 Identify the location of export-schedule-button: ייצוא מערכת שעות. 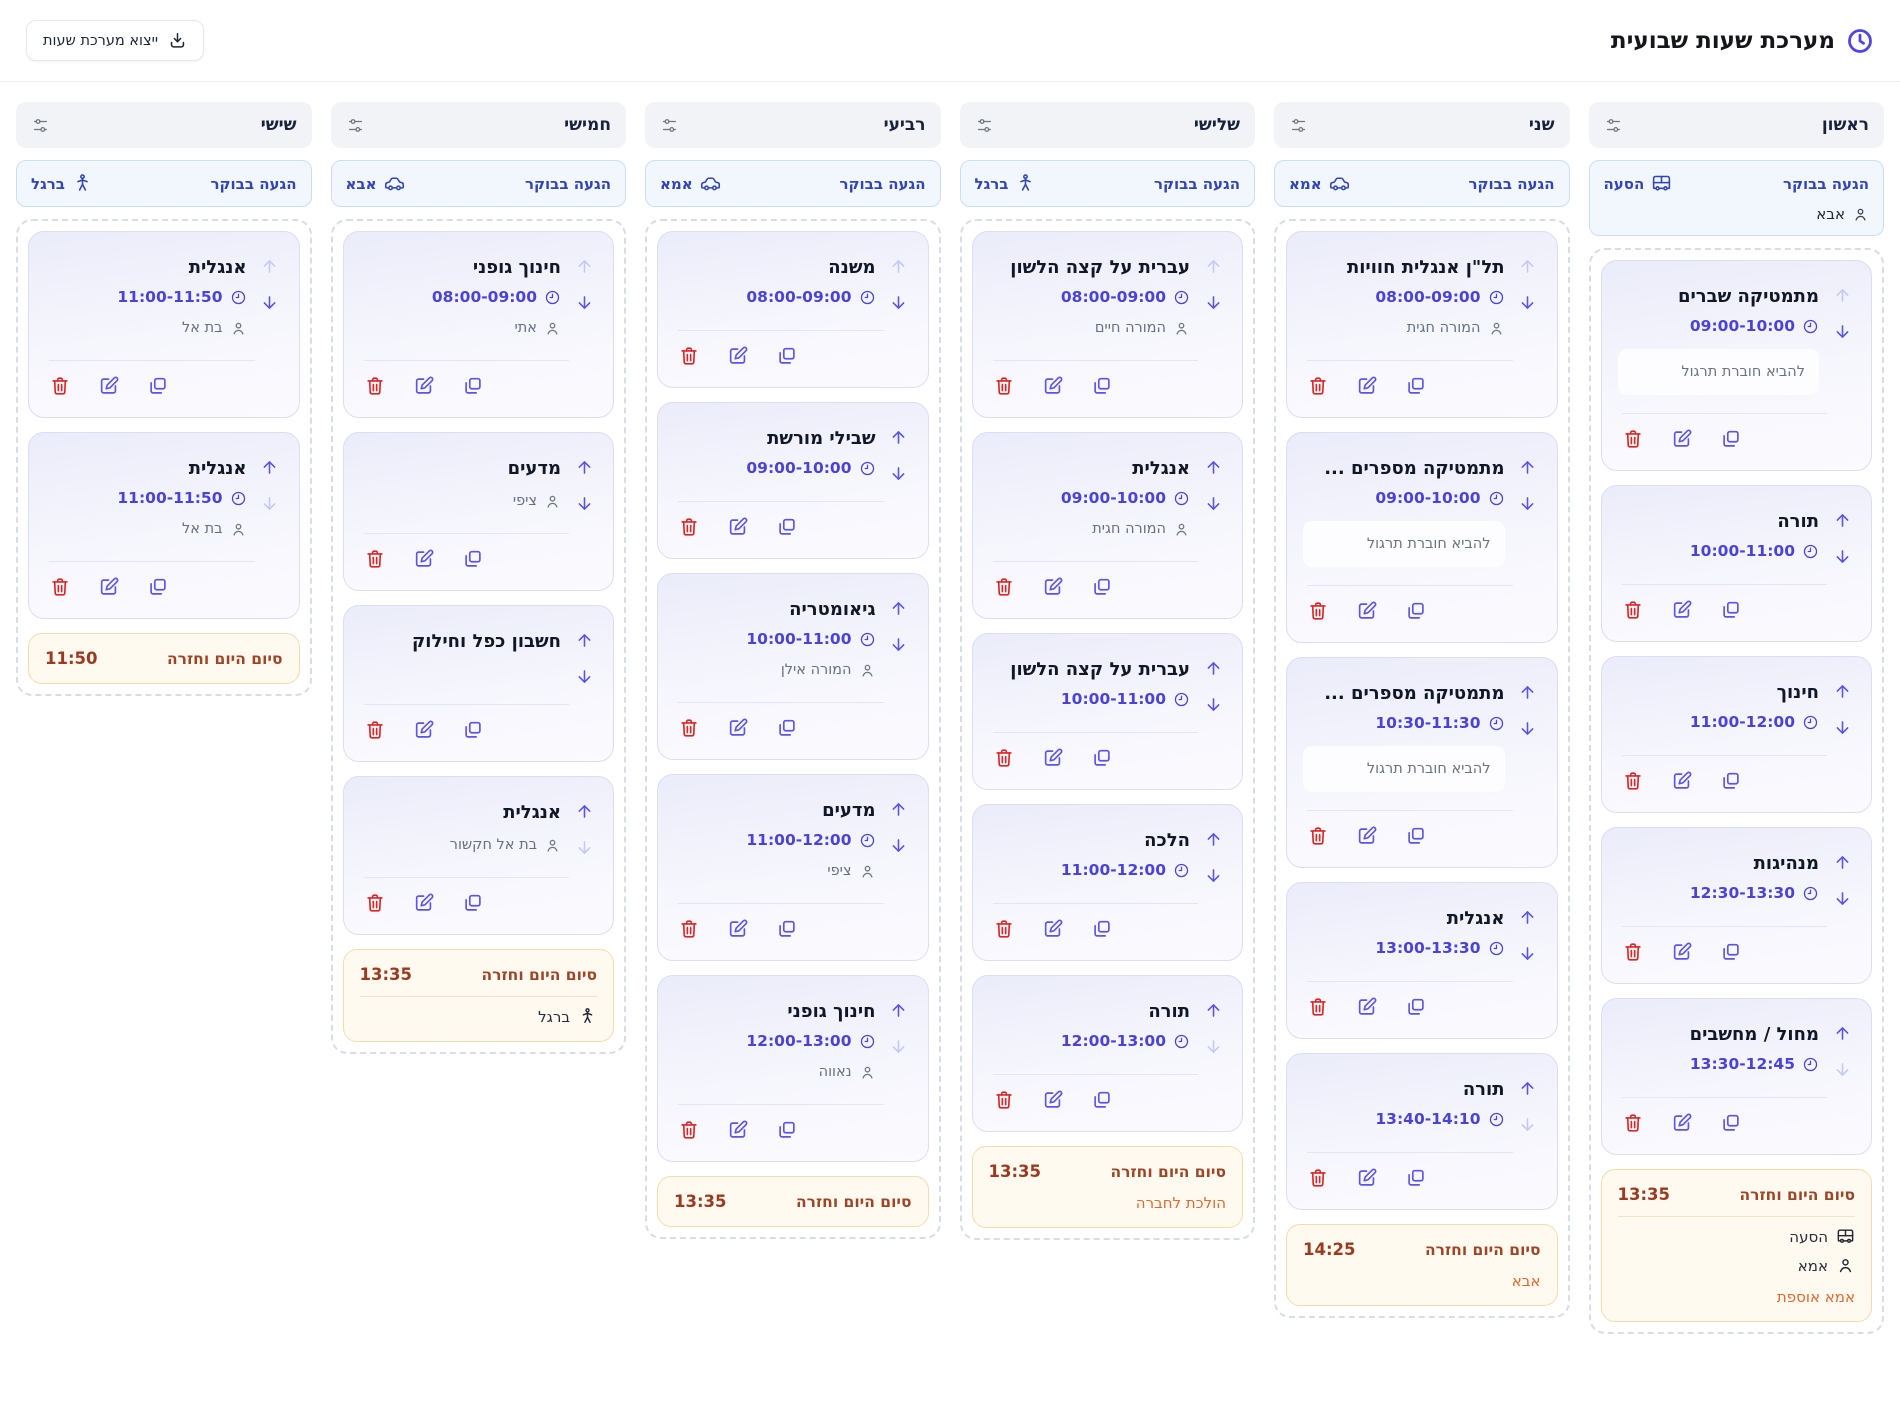
(115, 40).